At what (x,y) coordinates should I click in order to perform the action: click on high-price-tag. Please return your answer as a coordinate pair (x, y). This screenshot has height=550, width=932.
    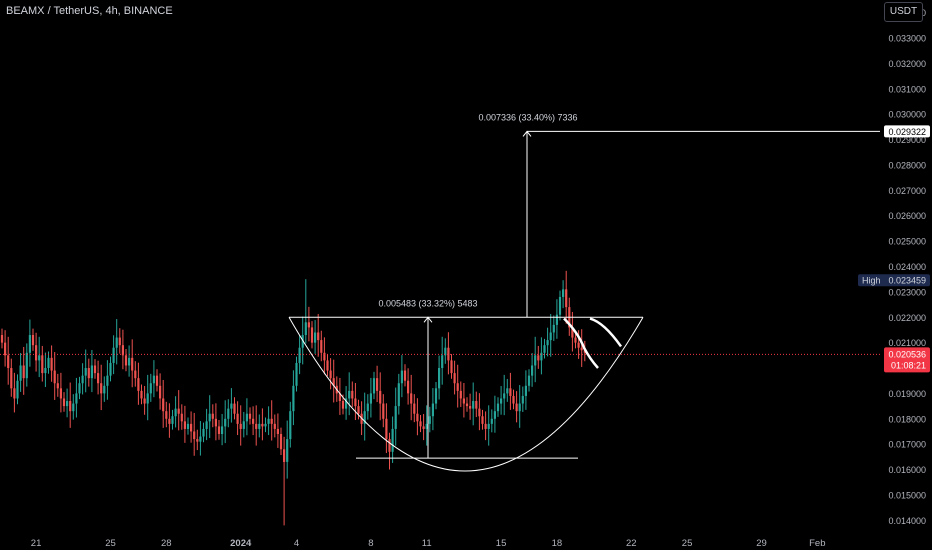
    Looking at the image, I should click on (894, 280).